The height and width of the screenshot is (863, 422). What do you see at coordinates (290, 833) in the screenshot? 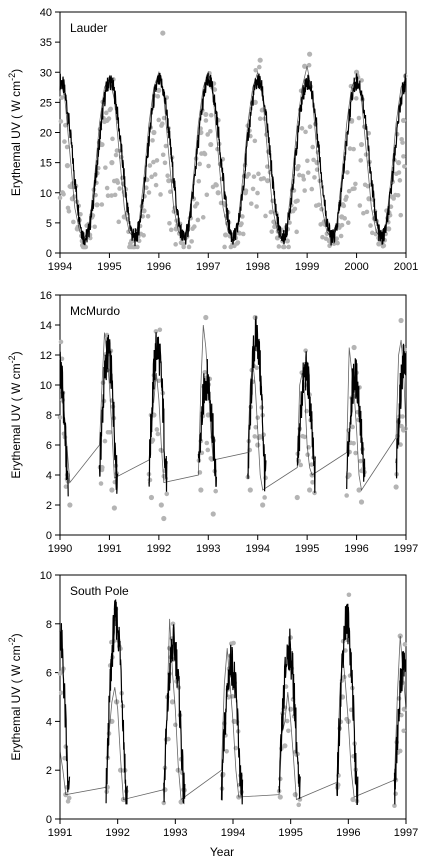
I see `south-pole-x-tick-label: 1995` at bounding box center [290, 833].